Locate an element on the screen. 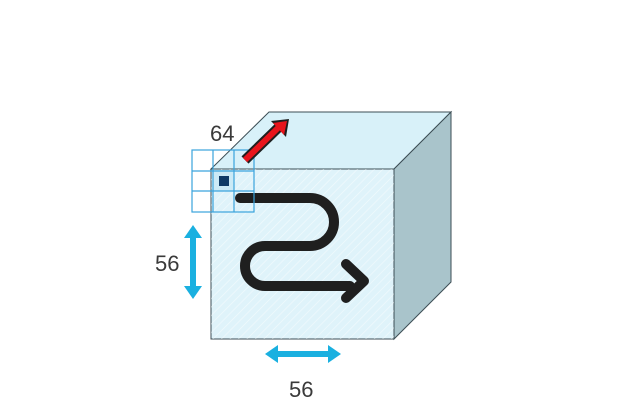 This screenshot has height=408, width=623. kernel-center-marker is located at coordinates (224, 181).